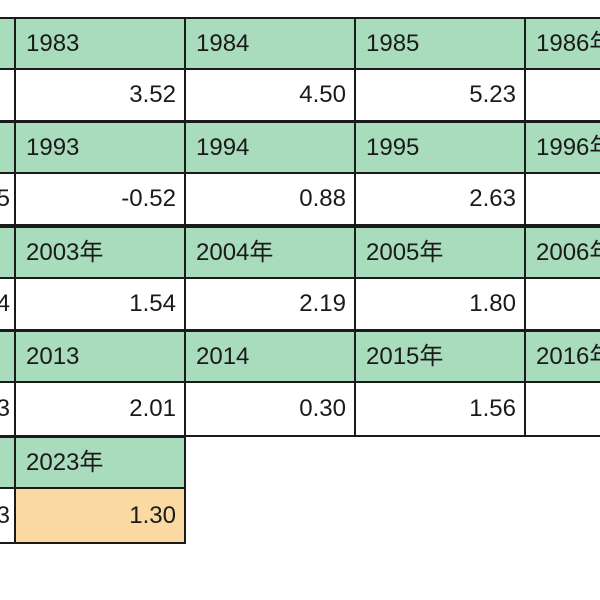 The image size is (600, 600). Describe the element at coordinates (100, 43) in the screenshot. I see `header-cell-1983: 1983` at that location.